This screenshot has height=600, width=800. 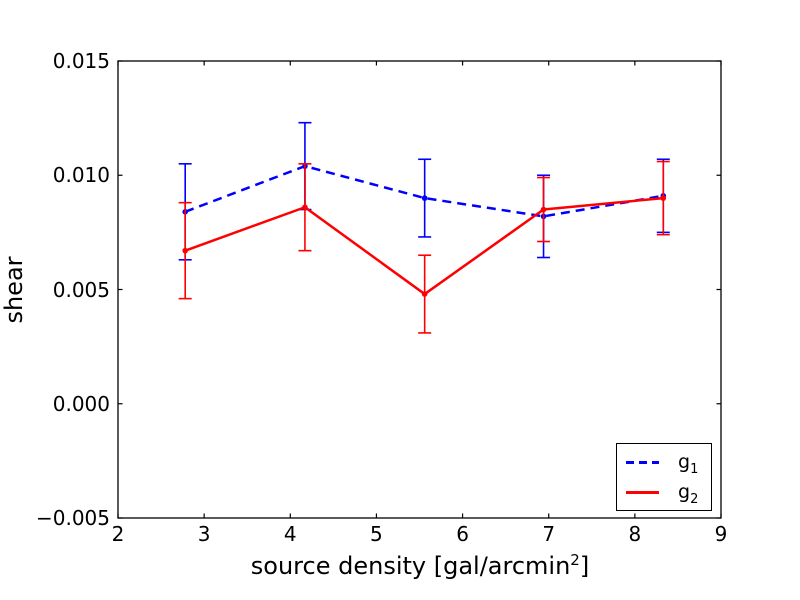 What do you see at coordinates (72, 518) in the screenshot?
I see `y-tick-label: −0.005` at bounding box center [72, 518].